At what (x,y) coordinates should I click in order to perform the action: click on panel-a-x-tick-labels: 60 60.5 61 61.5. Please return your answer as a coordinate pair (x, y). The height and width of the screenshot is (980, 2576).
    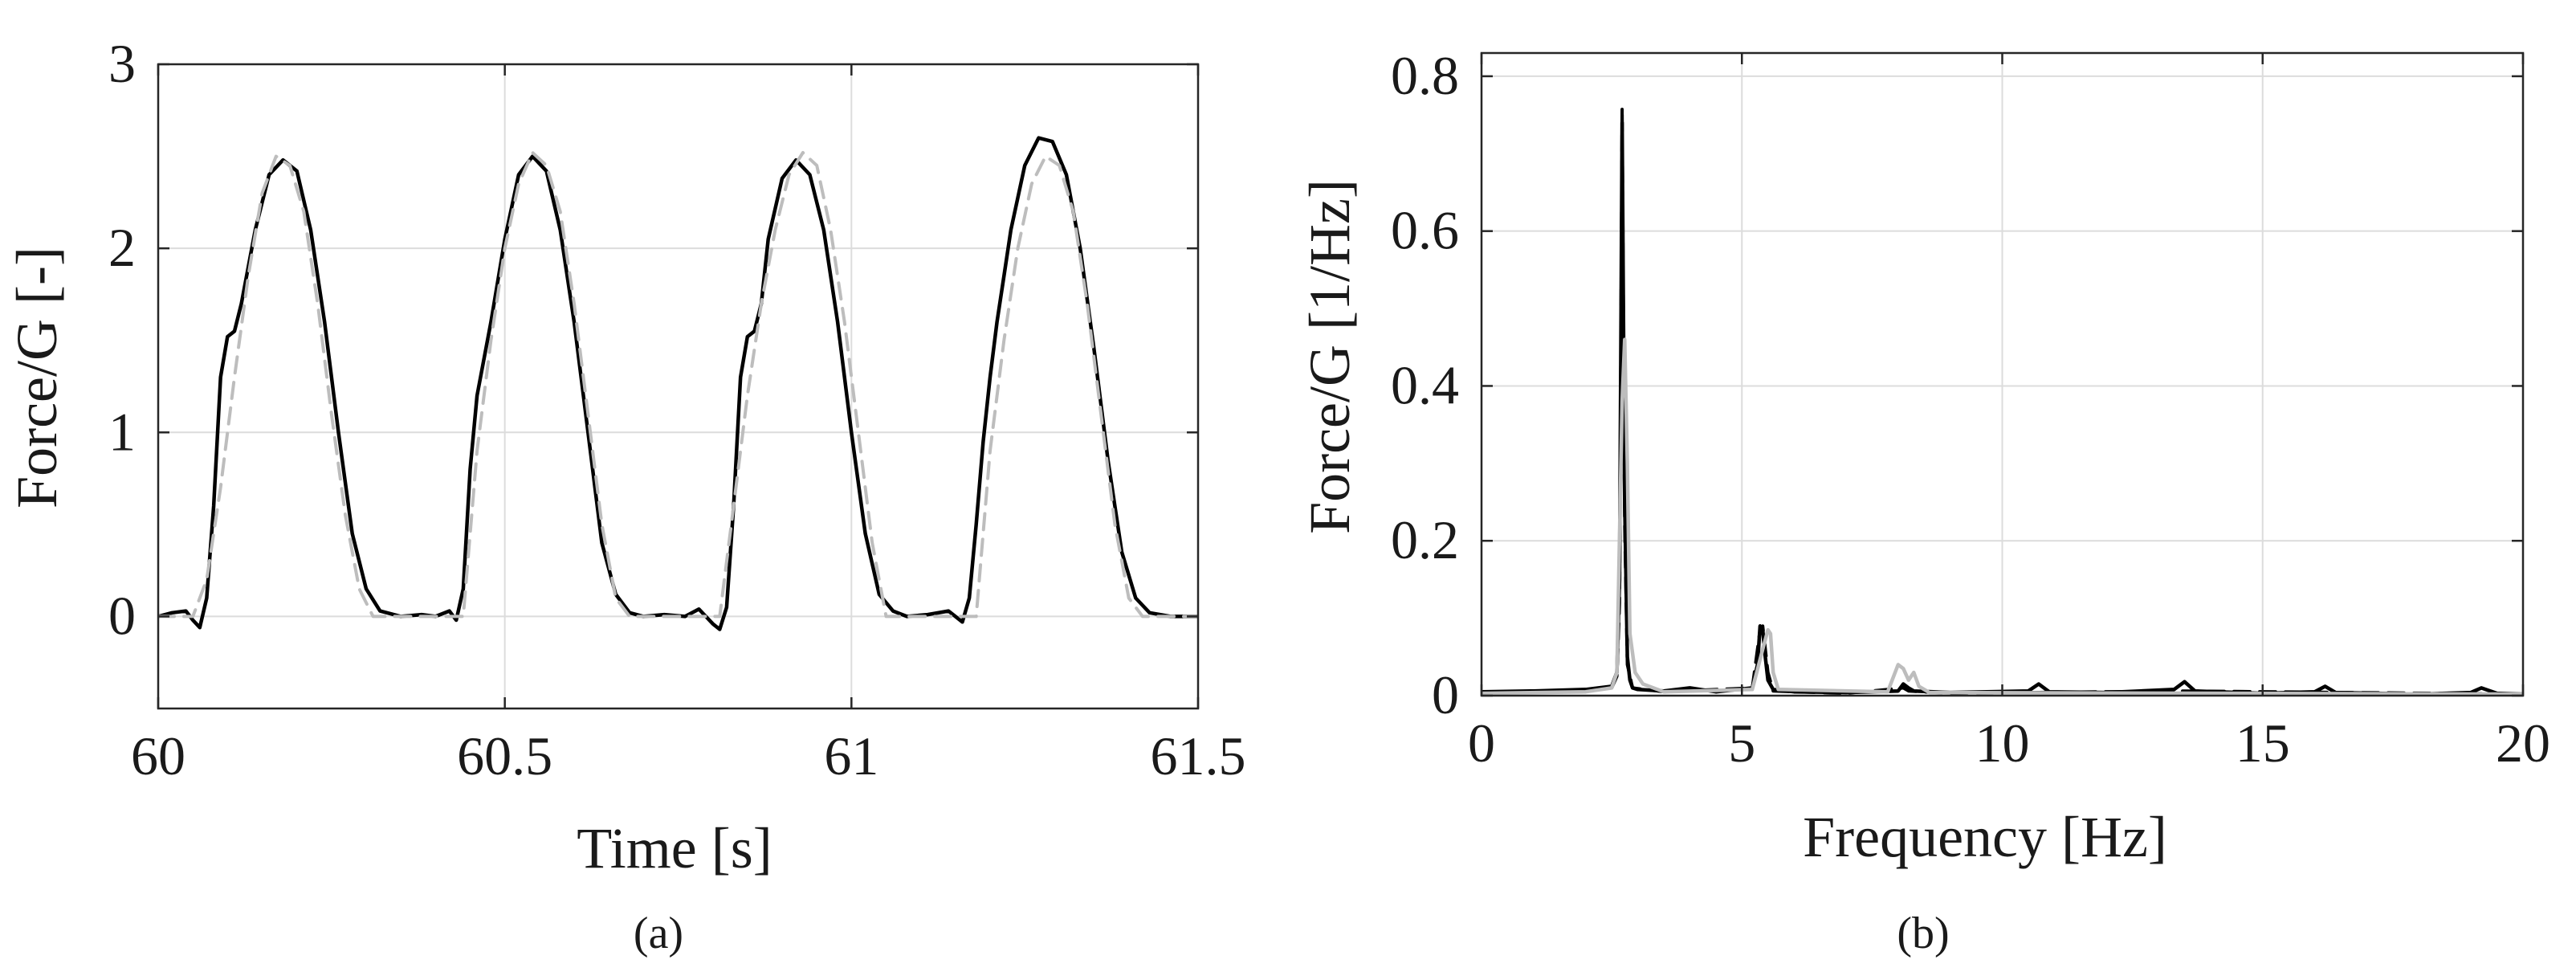
    Looking at the image, I should click on (688, 755).